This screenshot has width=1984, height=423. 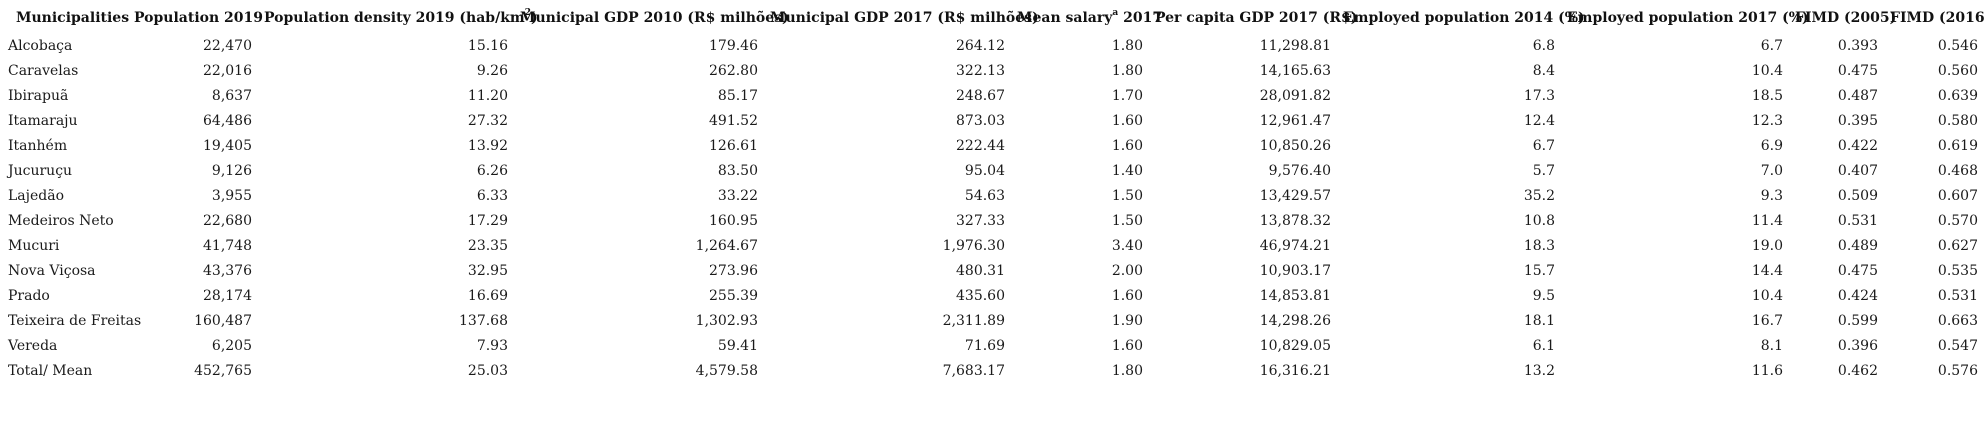 I want to click on cell-gdp-2010: 126.61, so click(x=733, y=145).